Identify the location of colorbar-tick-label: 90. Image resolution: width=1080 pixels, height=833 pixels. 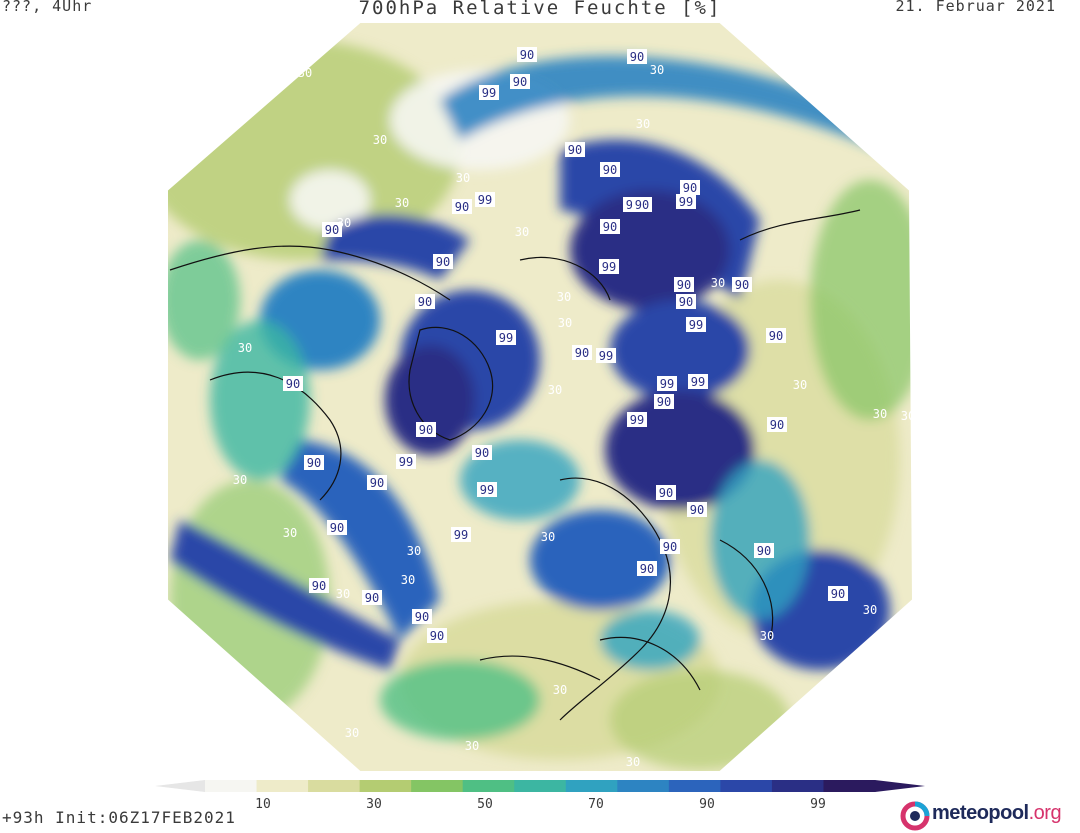
(707, 804).